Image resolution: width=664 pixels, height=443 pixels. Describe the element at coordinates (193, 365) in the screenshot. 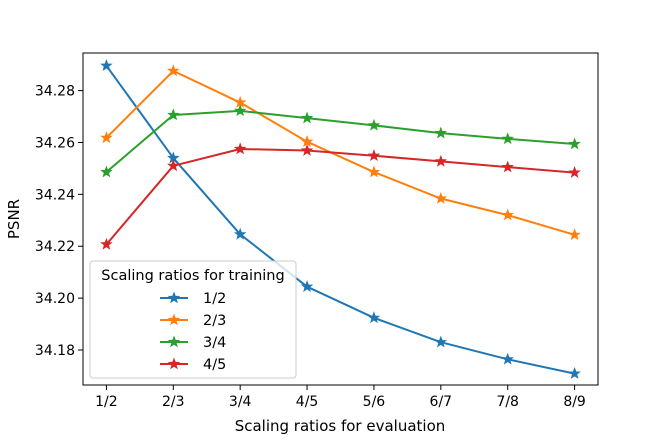

I see `legend-item: 4/5` at that location.